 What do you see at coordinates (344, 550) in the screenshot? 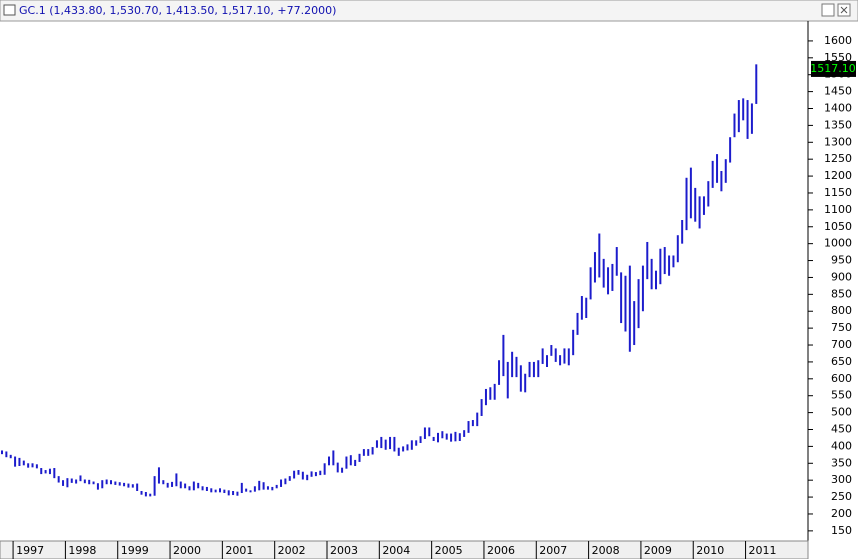
I see `x-tick-label: 2003` at bounding box center [344, 550].